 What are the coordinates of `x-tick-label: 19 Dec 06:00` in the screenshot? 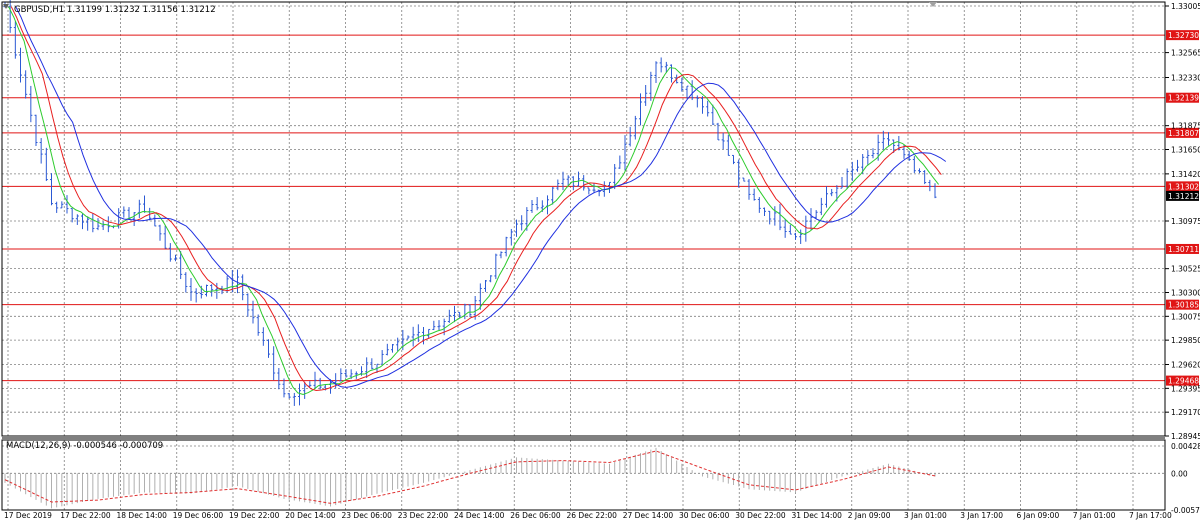 It's located at (198, 515).